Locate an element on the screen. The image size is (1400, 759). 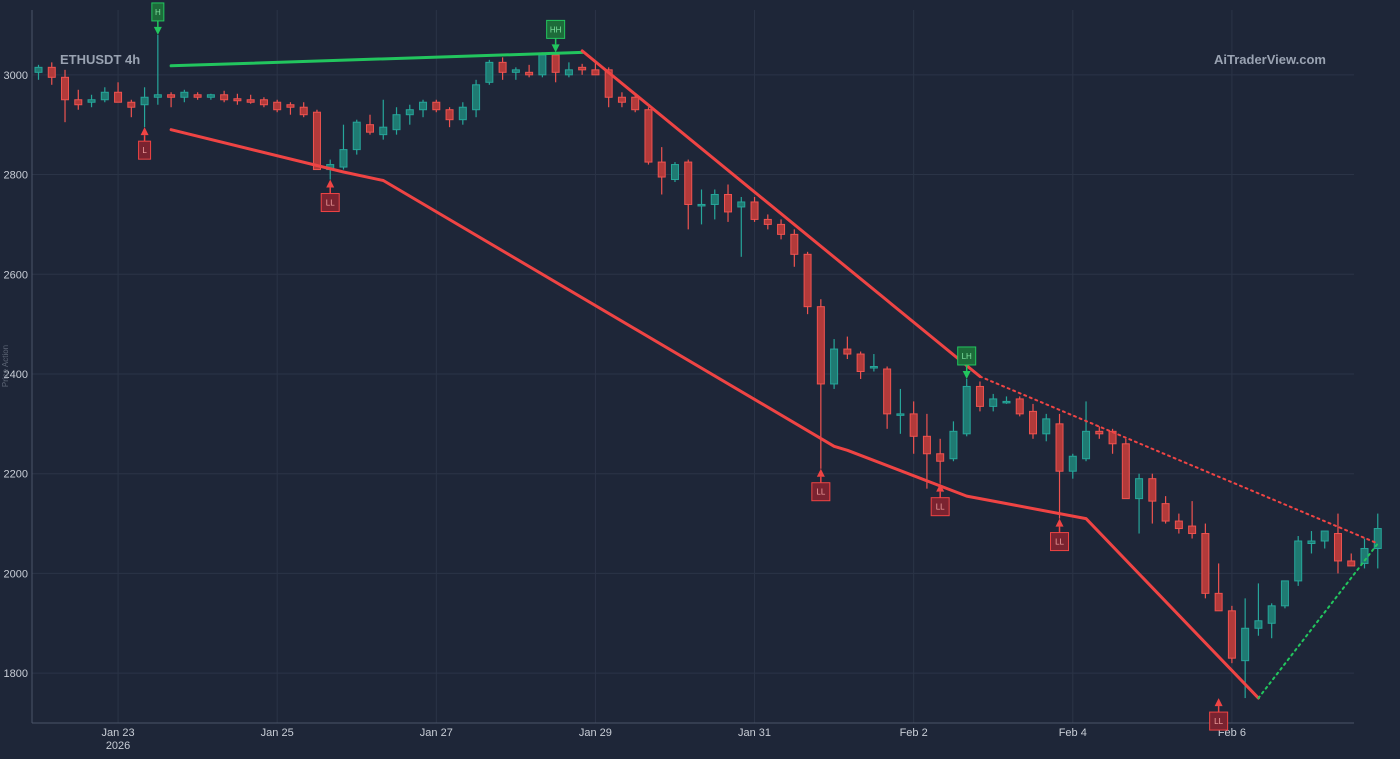
swing-marker-l: L is located at coordinates (145, 143).